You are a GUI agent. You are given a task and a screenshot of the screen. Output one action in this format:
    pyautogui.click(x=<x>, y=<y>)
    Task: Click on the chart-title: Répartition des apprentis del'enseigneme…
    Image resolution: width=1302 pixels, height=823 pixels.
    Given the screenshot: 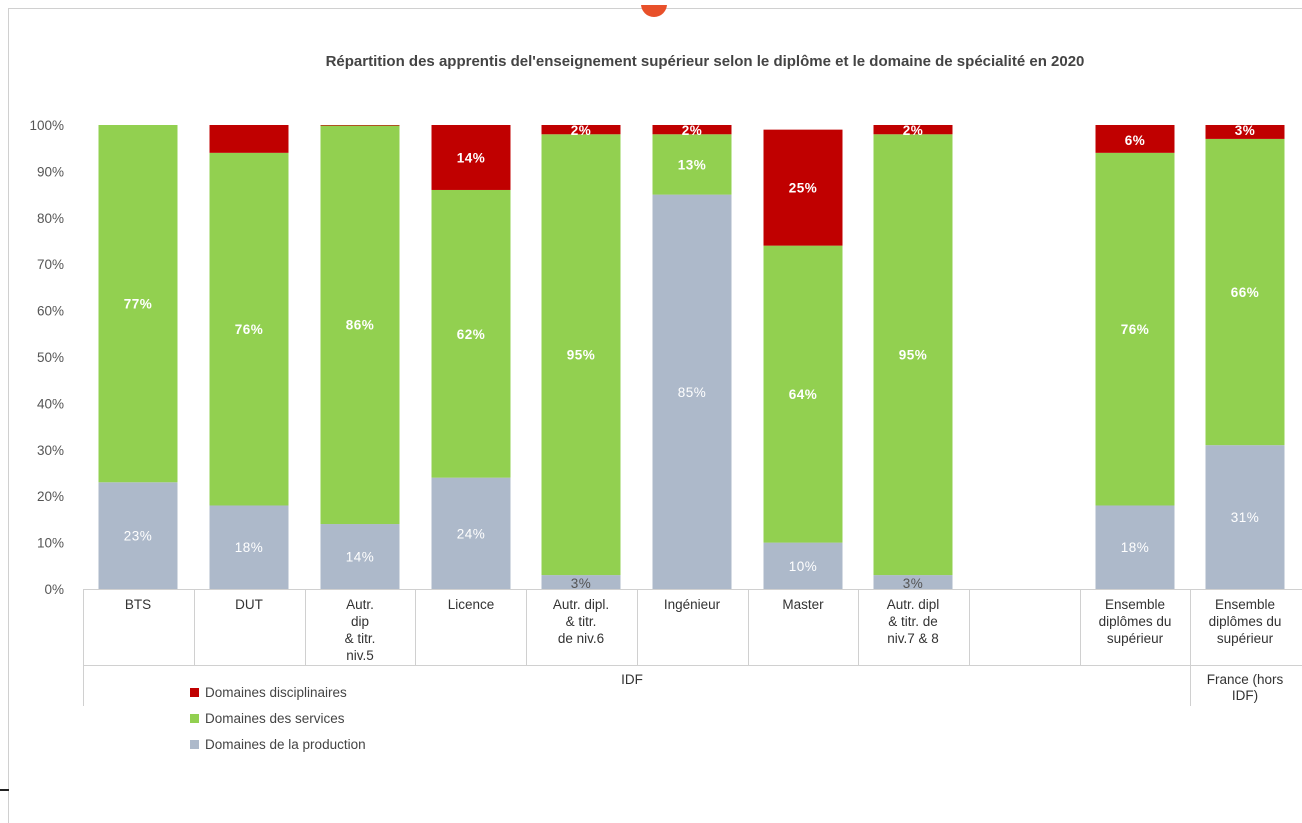 What is the action you would take?
    pyautogui.click(x=705, y=61)
    